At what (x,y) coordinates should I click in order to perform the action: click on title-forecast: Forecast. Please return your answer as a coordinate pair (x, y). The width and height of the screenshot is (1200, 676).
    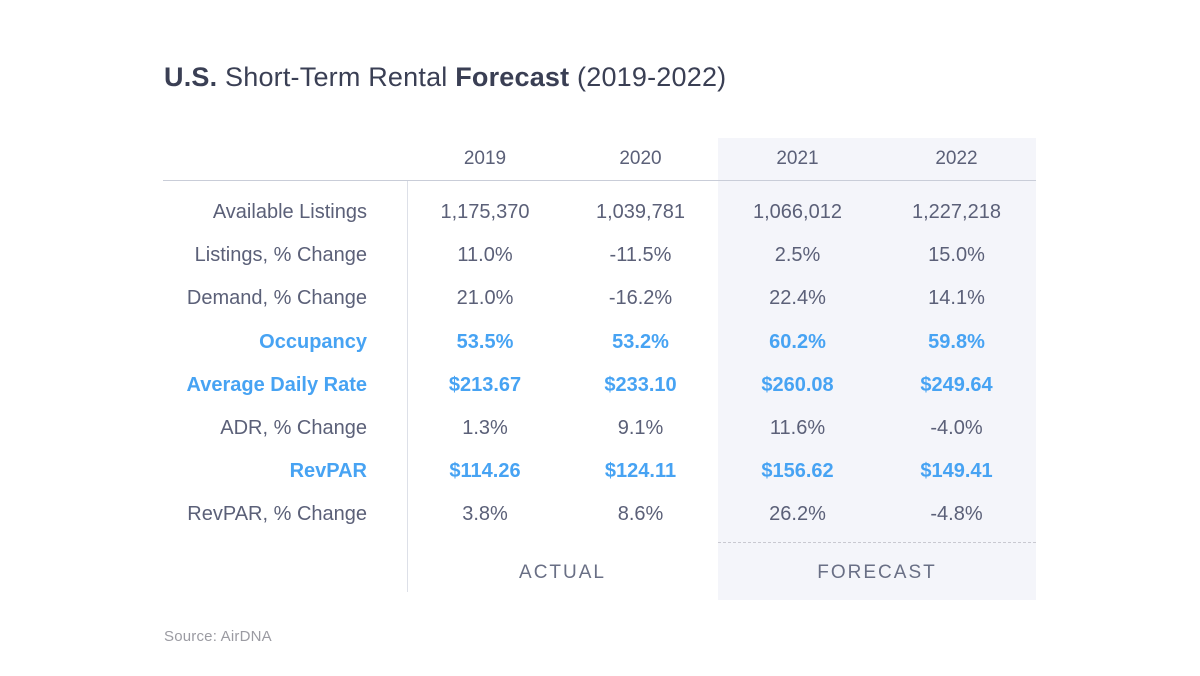
    Looking at the image, I should click on (512, 77).